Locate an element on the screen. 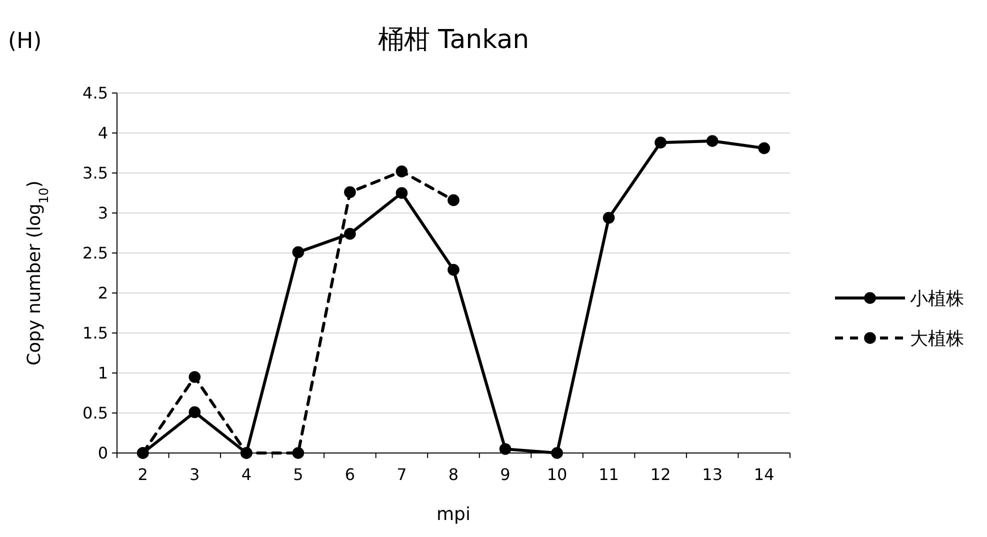 The width and height of the screenshot is (987, 537). x-tick-label: 11 is located at coordinates (608, 474).